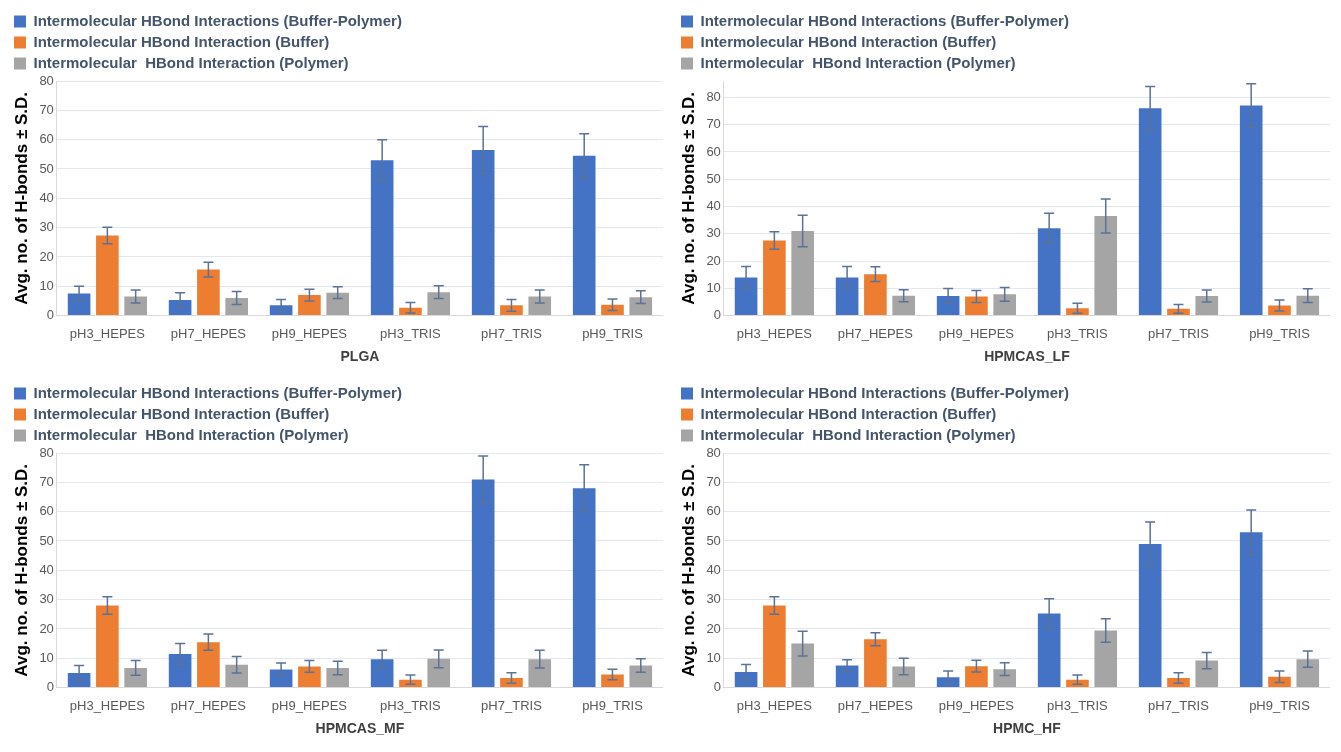  I want to click on x-axis-title: PLGA, so click(360, 356).